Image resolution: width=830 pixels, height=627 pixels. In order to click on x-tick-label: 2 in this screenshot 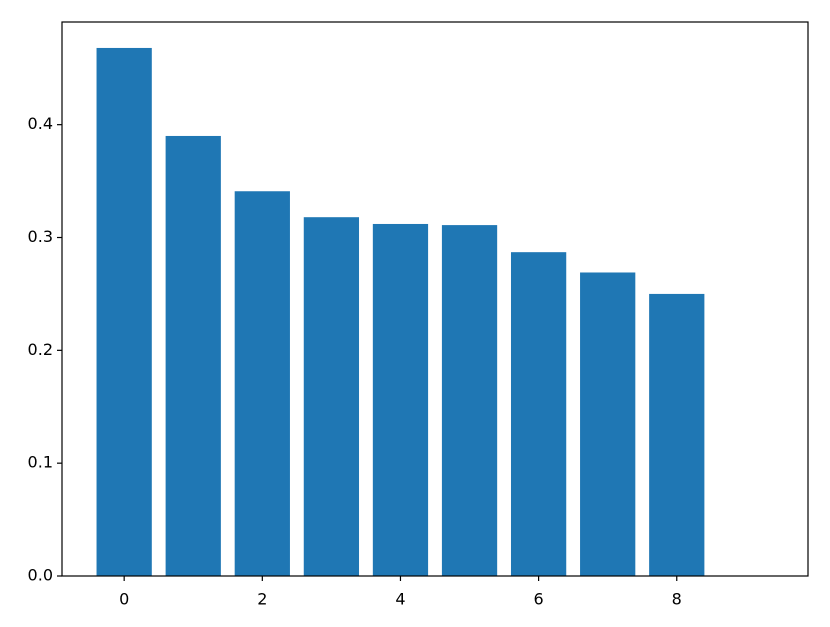, I will do `click(262, 599)`.